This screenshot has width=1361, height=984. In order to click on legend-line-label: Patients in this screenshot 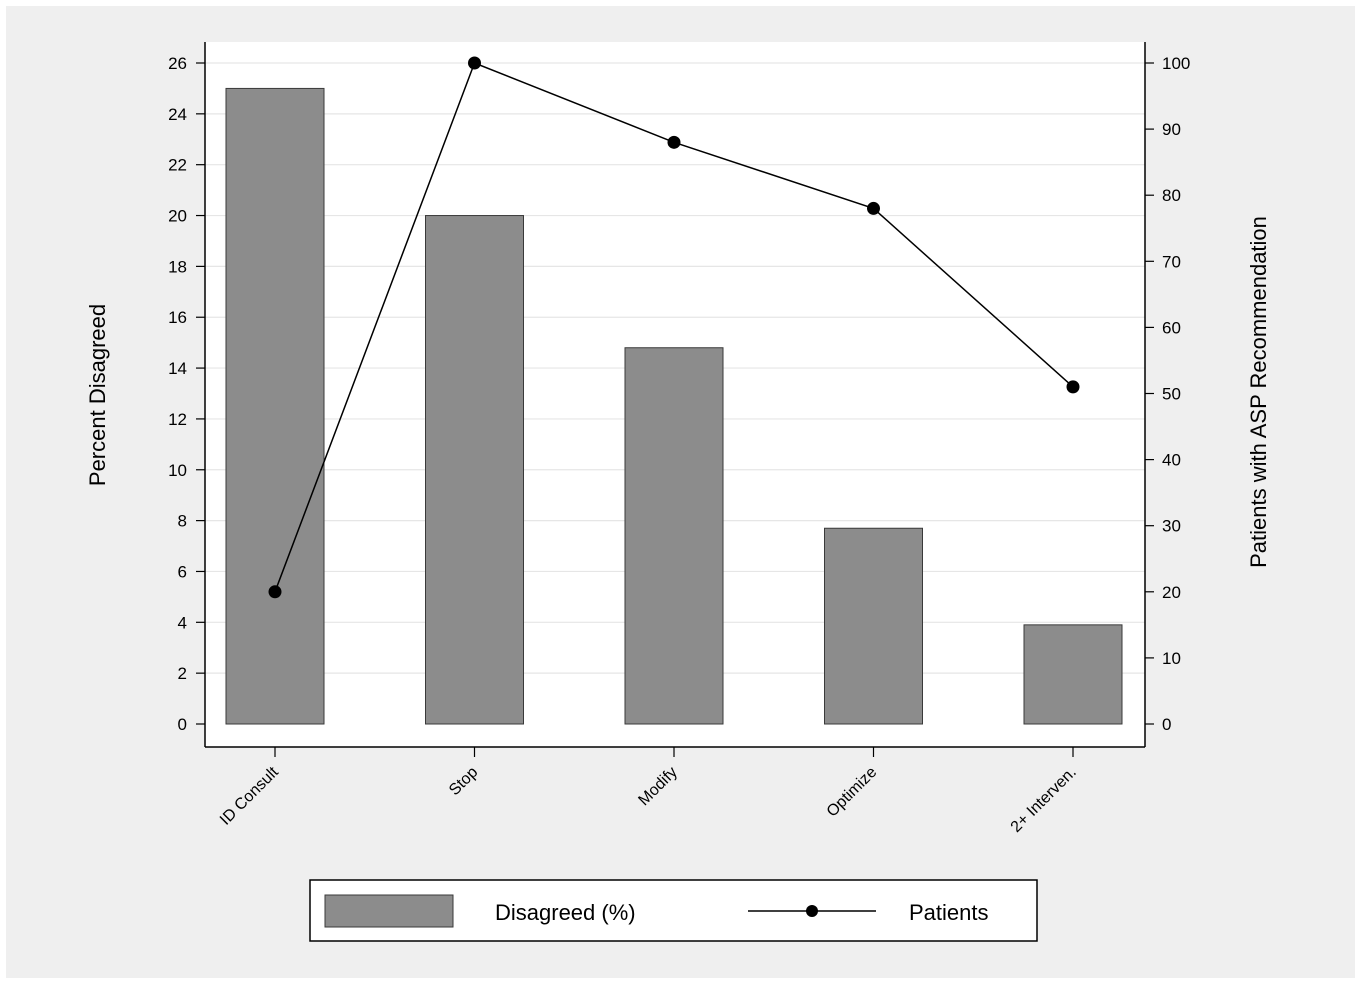, I will do `click(949, 912)`.